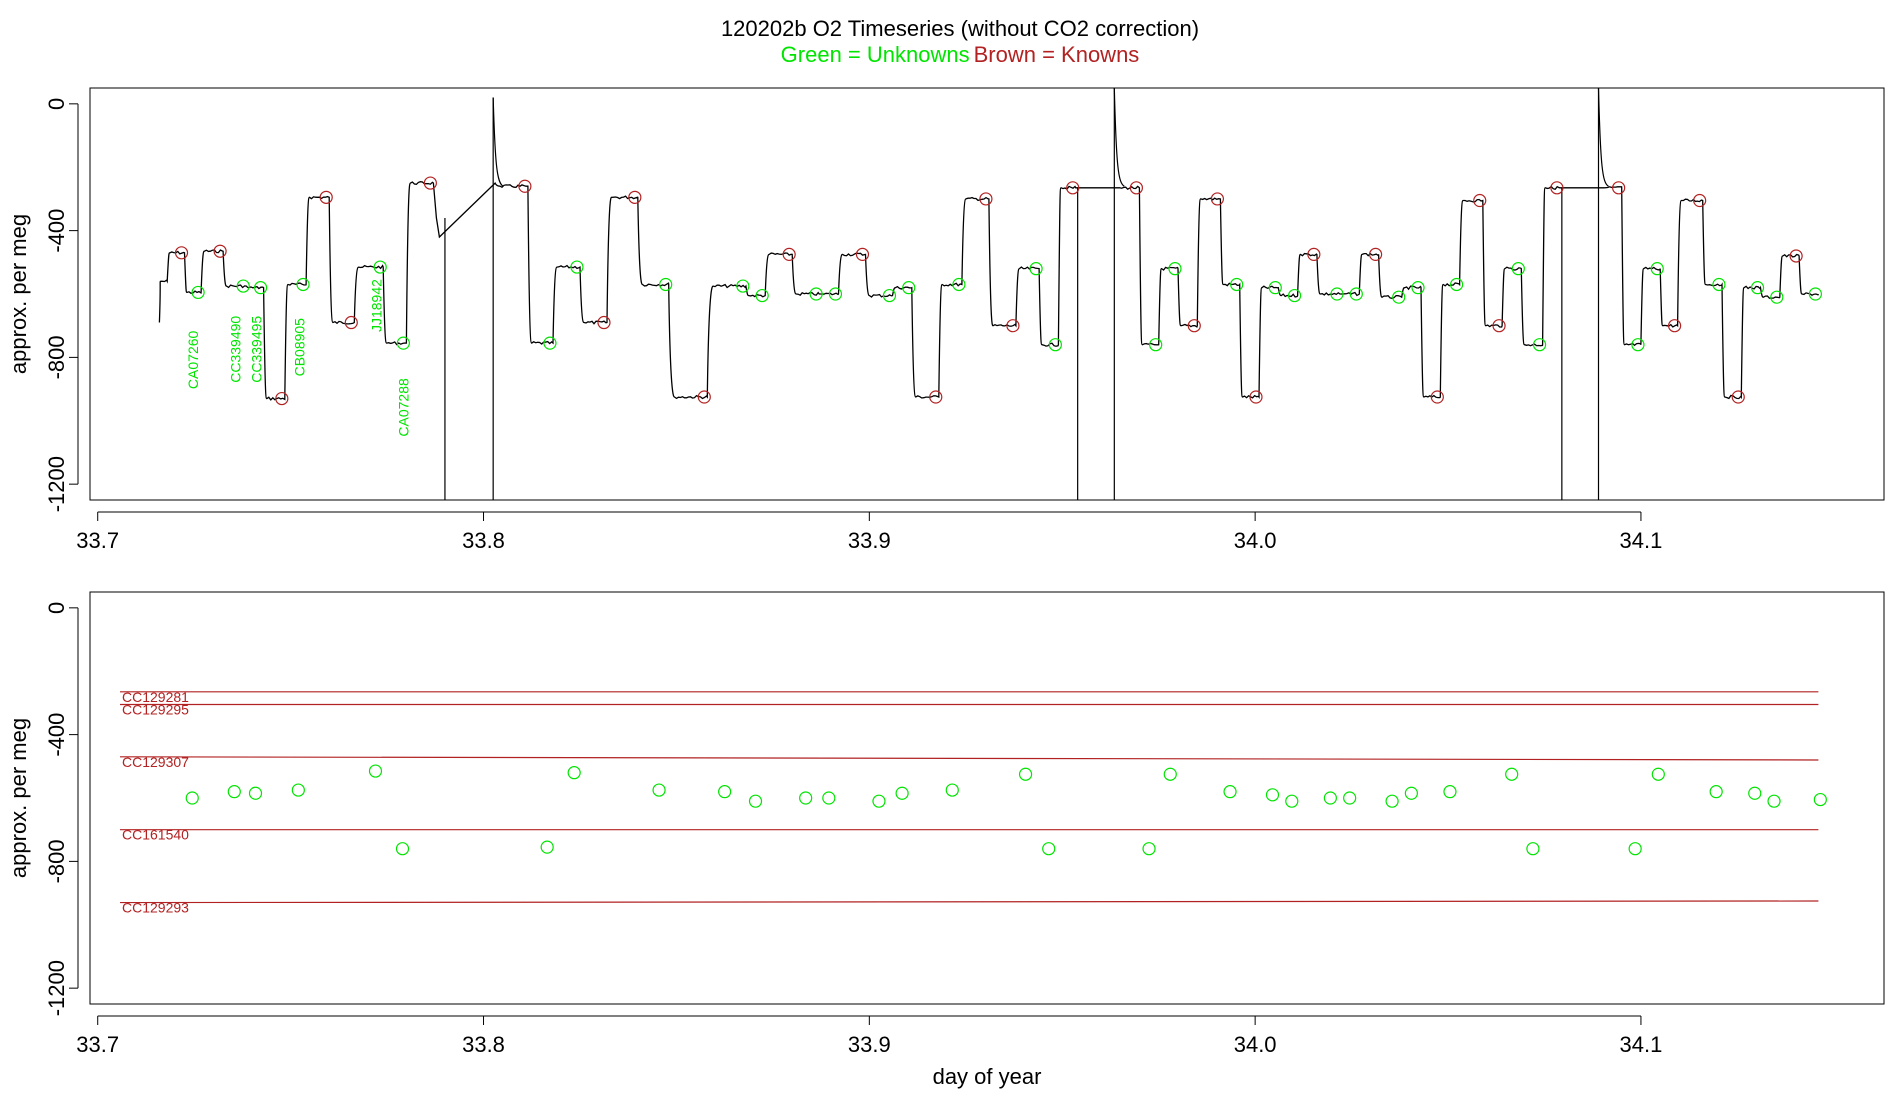 The image size is (1900, 1100). What do you see at coordinates (299, 347) in the screenshot?
I see `unknown-tank-label: CB08905` at bounding box center [299, 347].